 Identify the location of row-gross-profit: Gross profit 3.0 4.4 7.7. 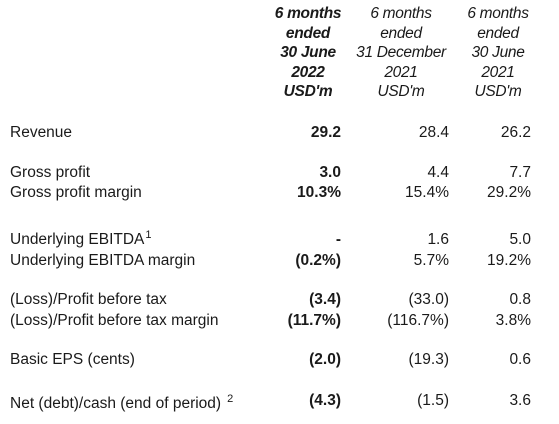
(279, 173).